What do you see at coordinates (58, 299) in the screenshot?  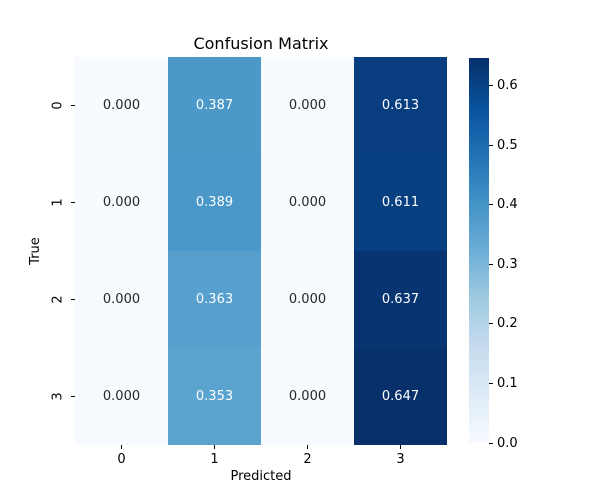 I see `y-tick-label: 2` at bounding box center [58, 299].